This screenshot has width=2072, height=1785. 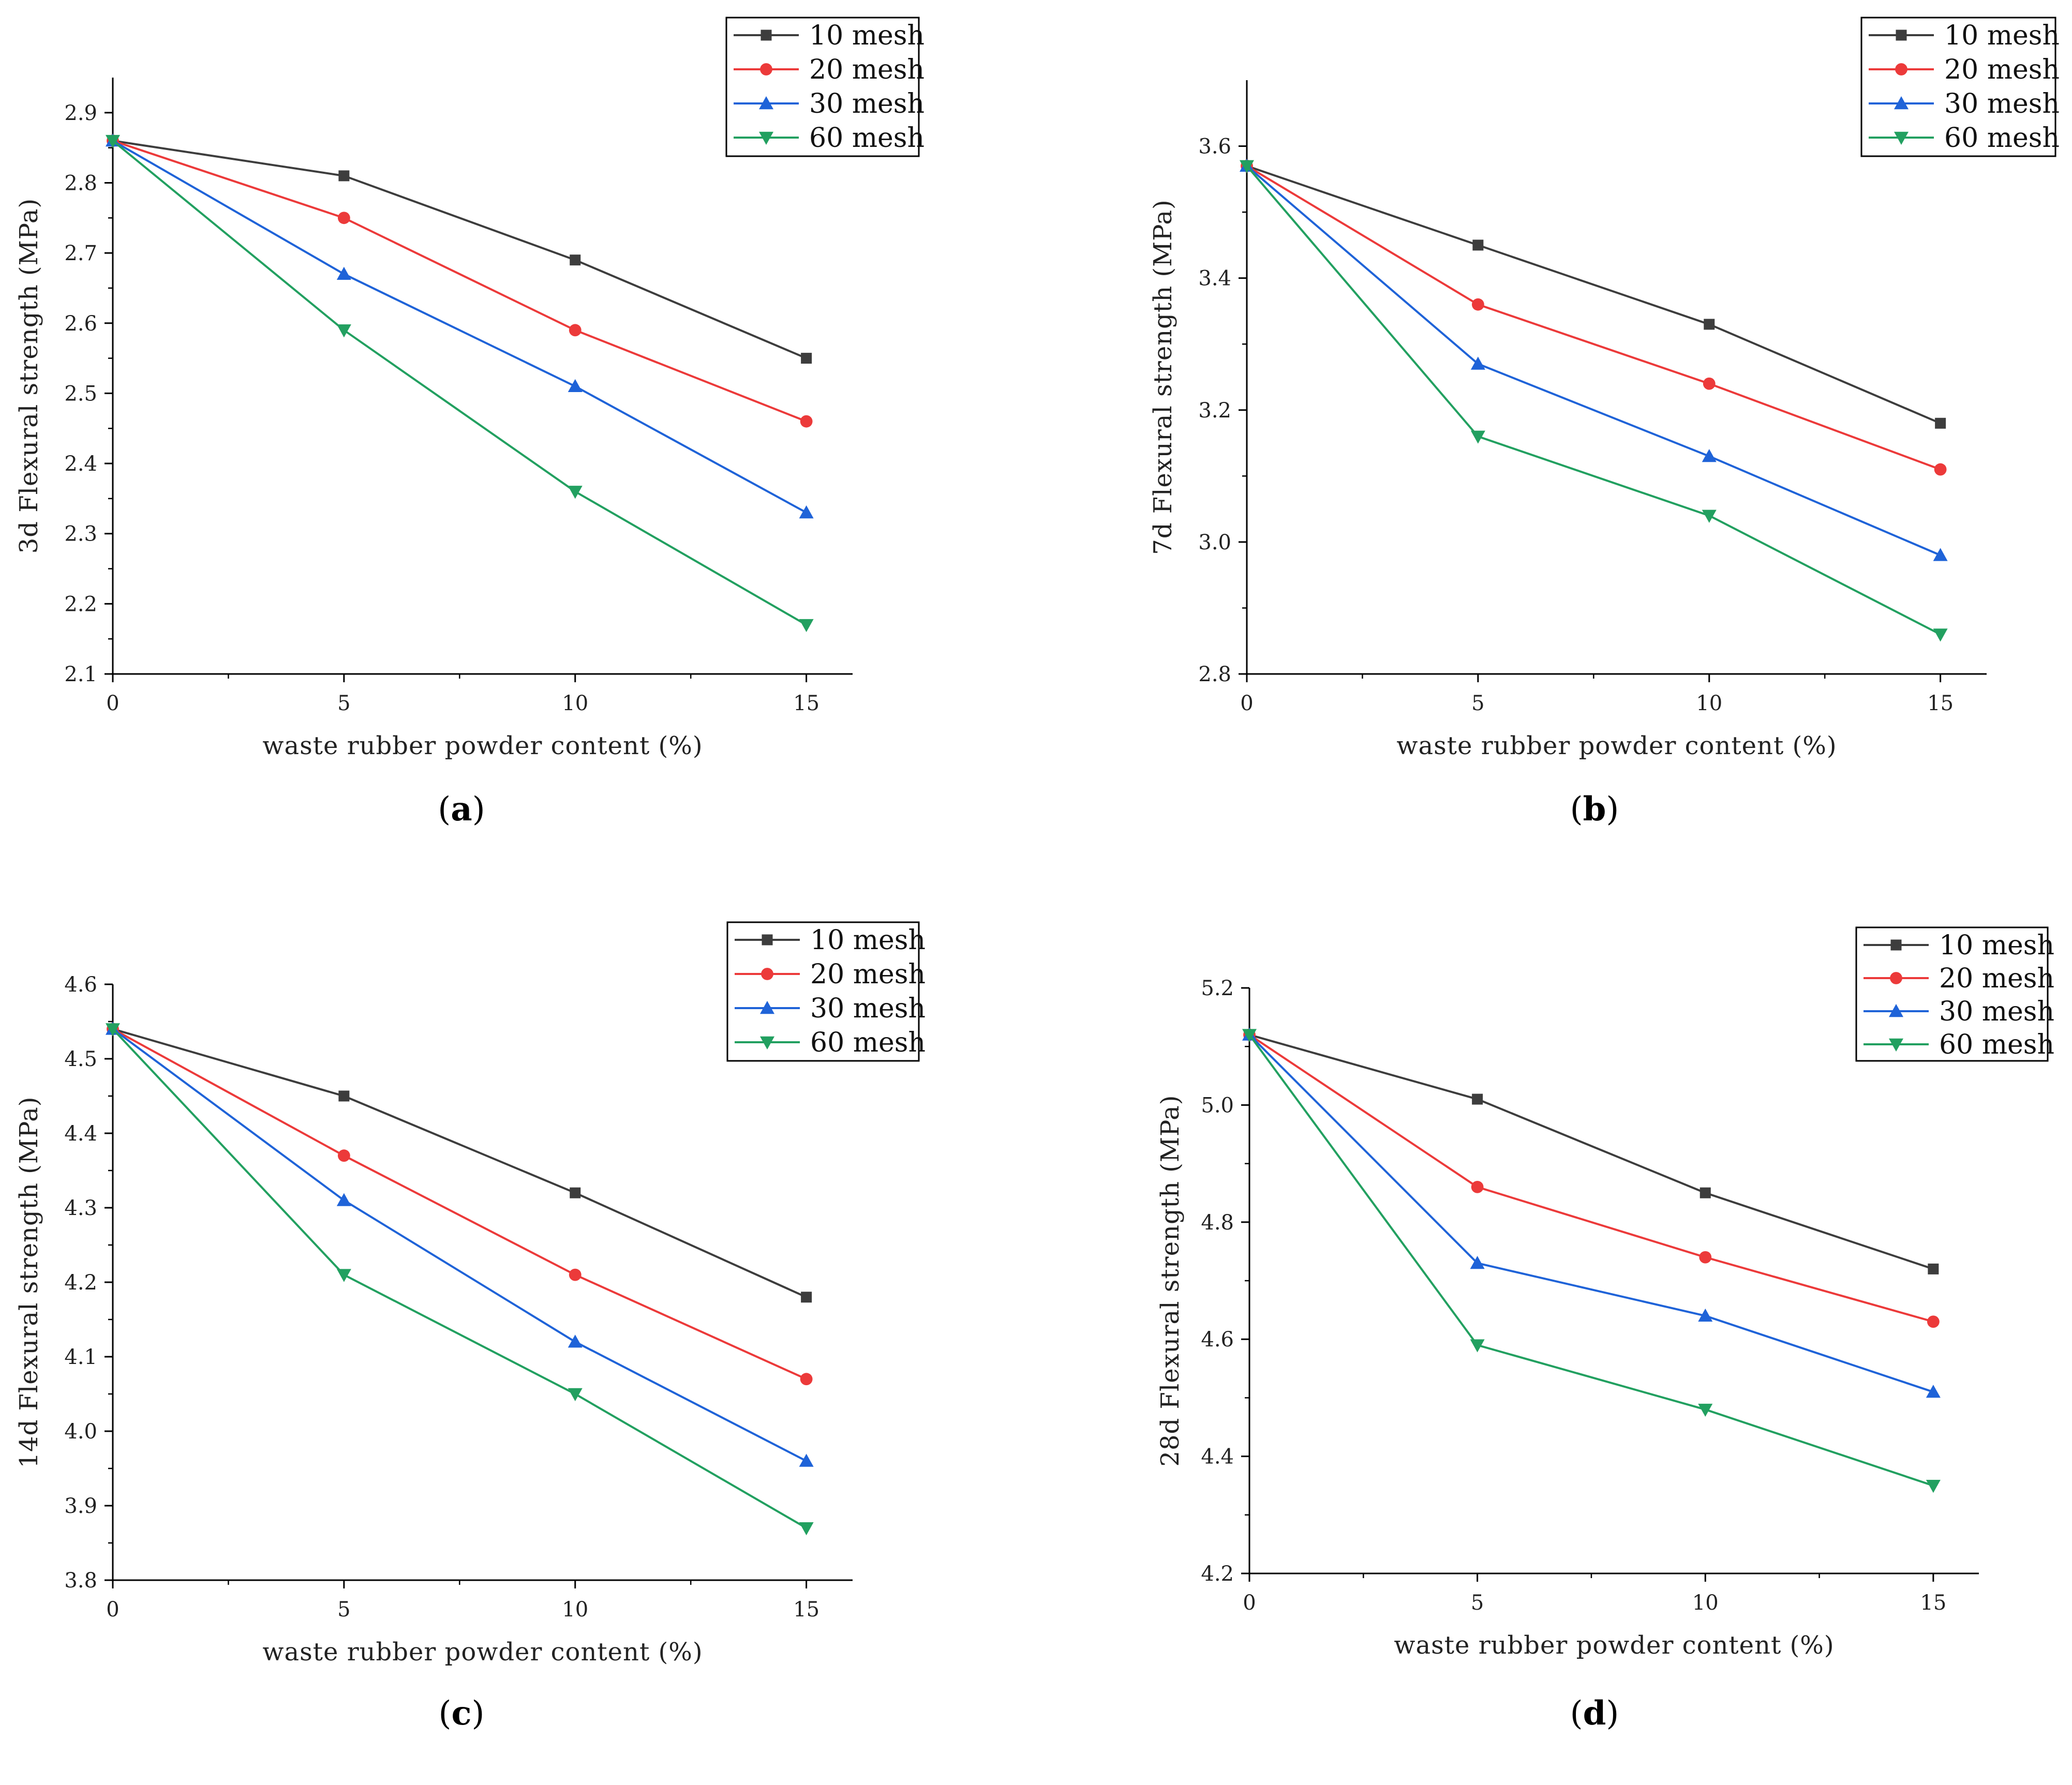 I want to click on y-tick-label: 2.5, so click(x=80, y=394).